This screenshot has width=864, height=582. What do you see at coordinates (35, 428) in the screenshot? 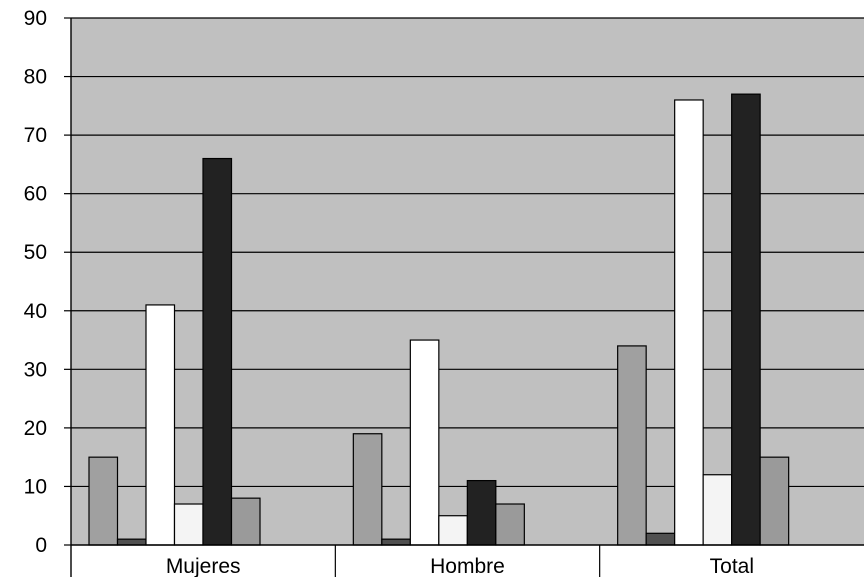
I see `y-tick-label: 20` at bounding box center [35, 428].